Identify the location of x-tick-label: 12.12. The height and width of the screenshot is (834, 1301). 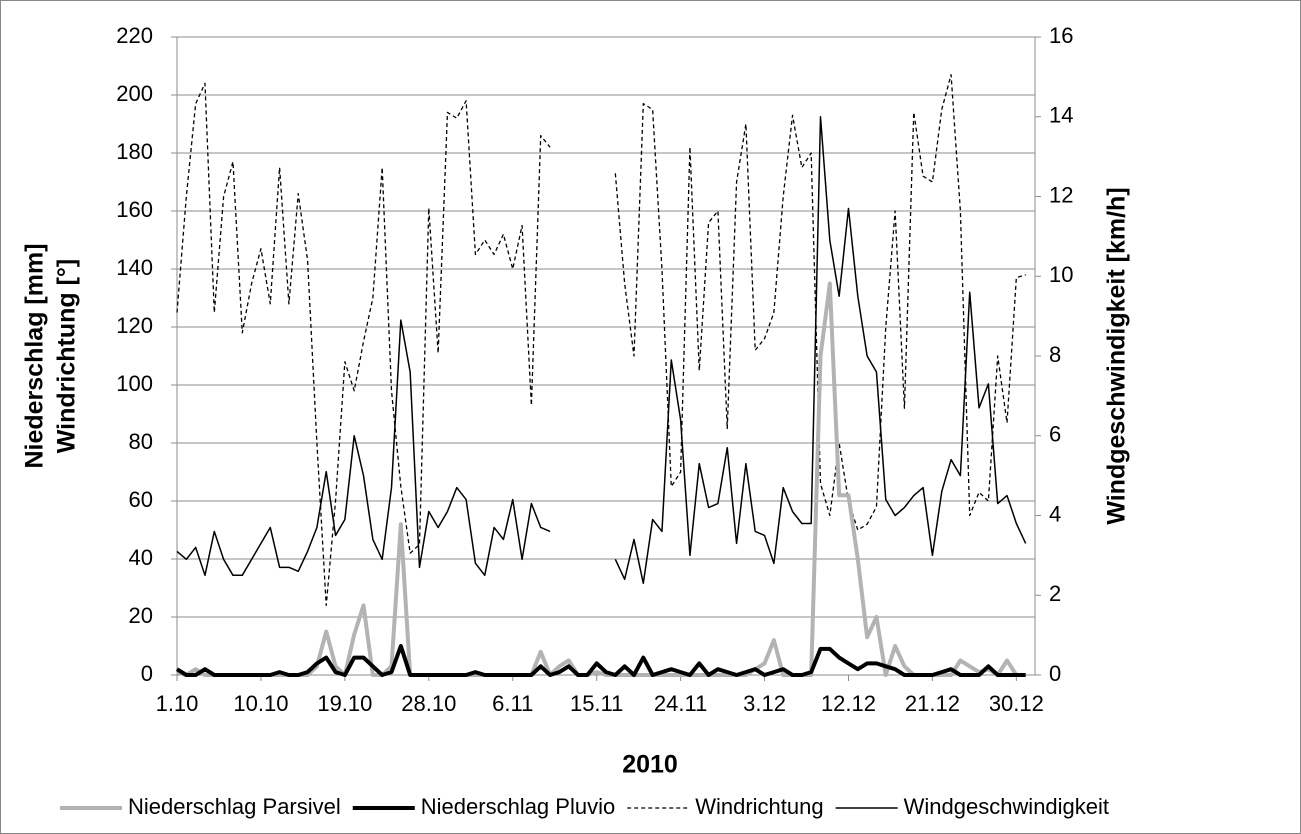
(848, 703).